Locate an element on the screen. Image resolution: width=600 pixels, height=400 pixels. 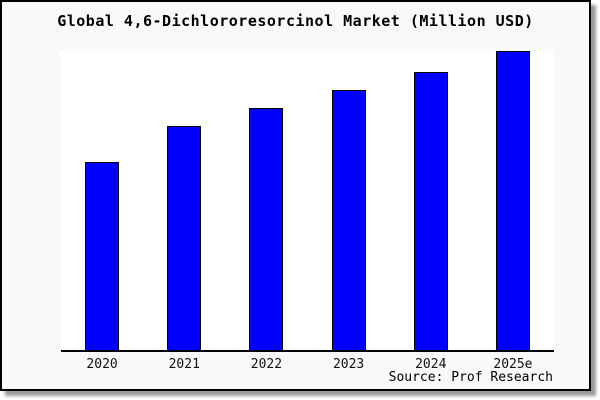
bar-2023 is located at coordinates (348, 219).